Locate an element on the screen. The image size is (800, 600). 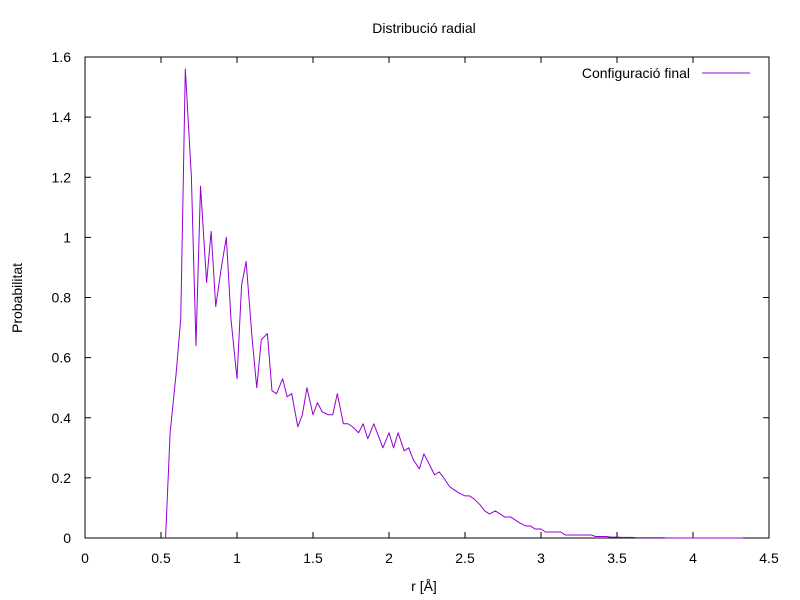
x-tick-label: 3.5 is located at coordinates (617, 558).